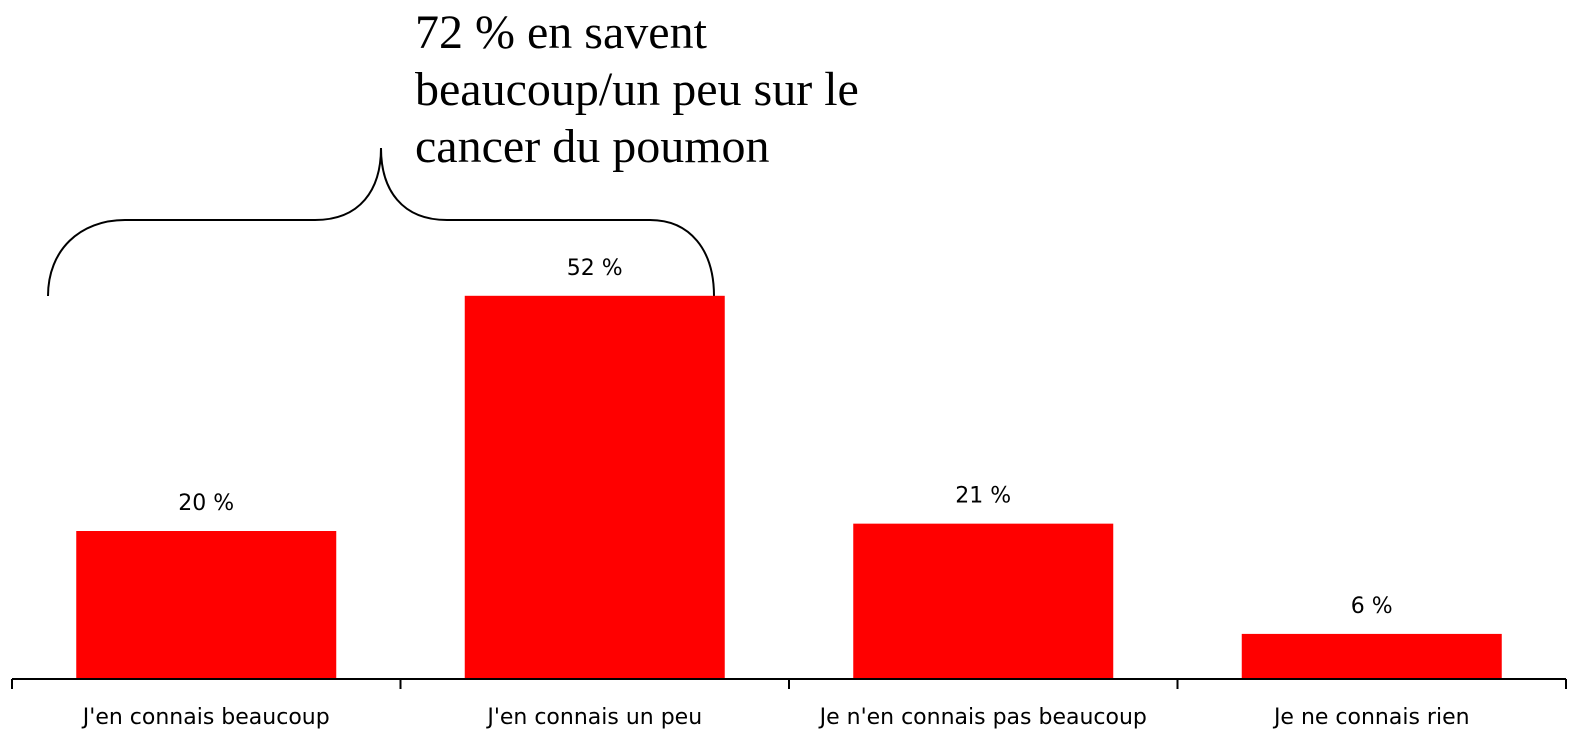 The height and width of the screenshot is (738, 1586). What do you see at coordinates (1371, 717) in the screenshot?
I see `x-tick-label: Je ne connais rien` at bounding box center [1371, 717].